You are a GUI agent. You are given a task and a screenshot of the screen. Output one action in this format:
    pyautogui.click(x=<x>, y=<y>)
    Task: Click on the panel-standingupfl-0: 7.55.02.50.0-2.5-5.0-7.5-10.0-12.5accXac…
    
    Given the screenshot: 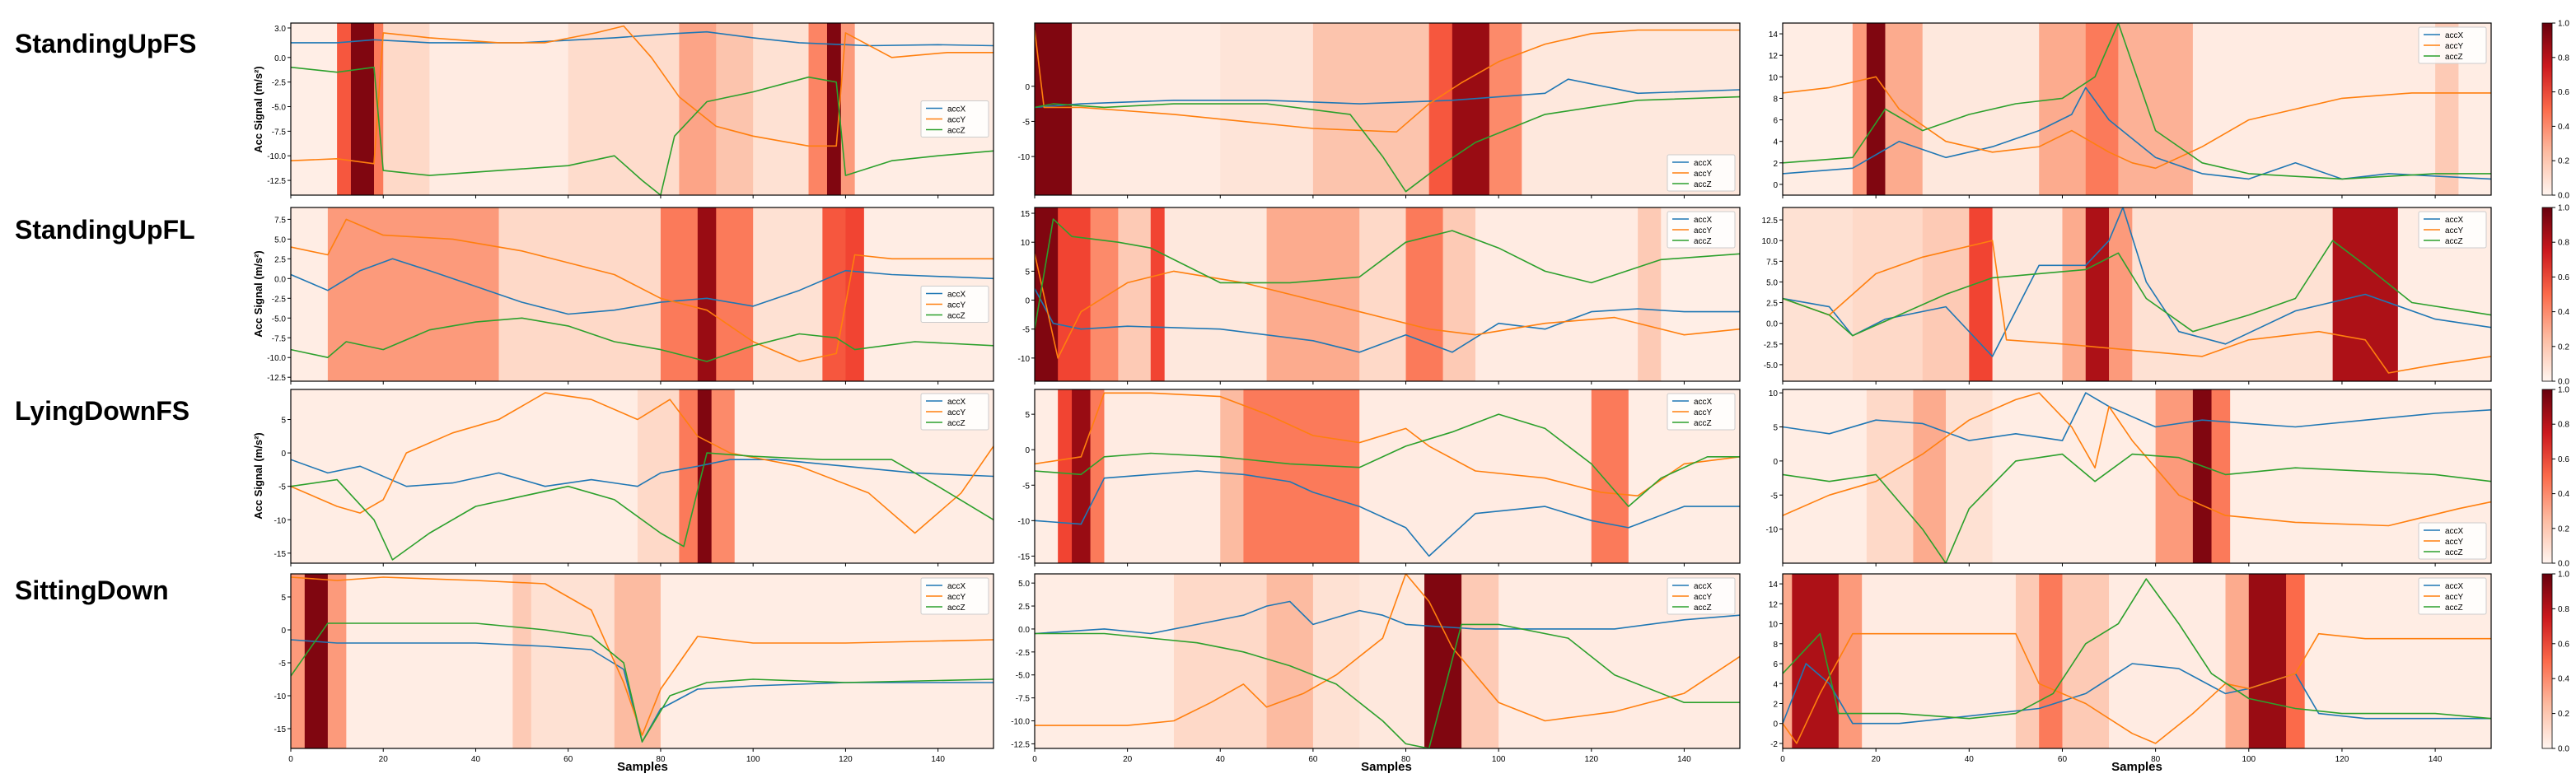 What is the action you would take?
    pyautogui.click(x=630, y=296)
    